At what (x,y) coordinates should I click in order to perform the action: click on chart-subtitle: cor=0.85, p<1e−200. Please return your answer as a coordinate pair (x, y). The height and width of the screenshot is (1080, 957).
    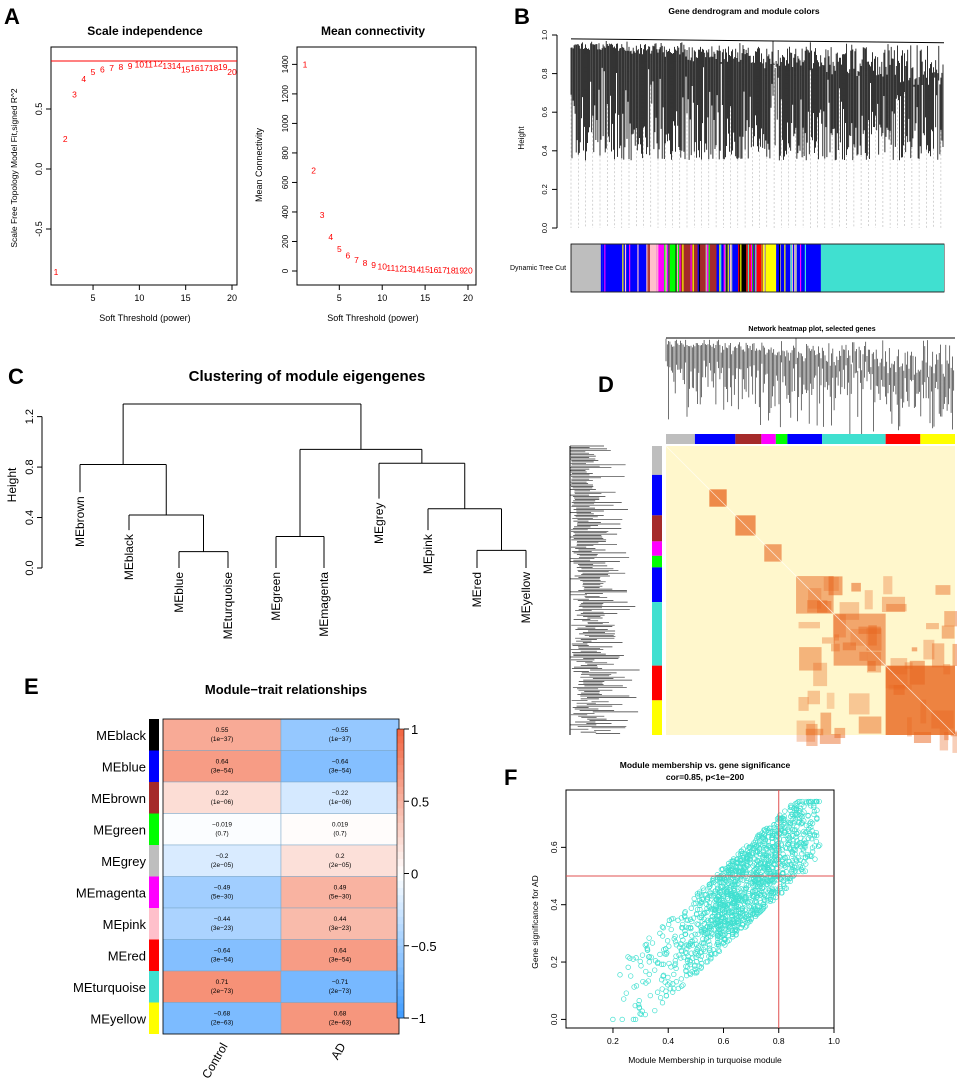
    Looking at the image, I should click on (705, 777).